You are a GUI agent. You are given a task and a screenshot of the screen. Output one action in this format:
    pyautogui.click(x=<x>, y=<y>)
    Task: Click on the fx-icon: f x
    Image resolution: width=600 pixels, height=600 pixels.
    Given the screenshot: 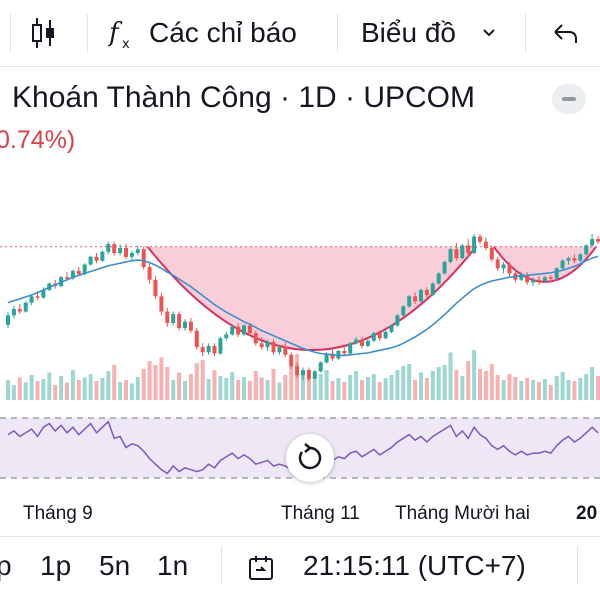 What is the action you would take?
    pyautogui.click(x=121, y=36)
    